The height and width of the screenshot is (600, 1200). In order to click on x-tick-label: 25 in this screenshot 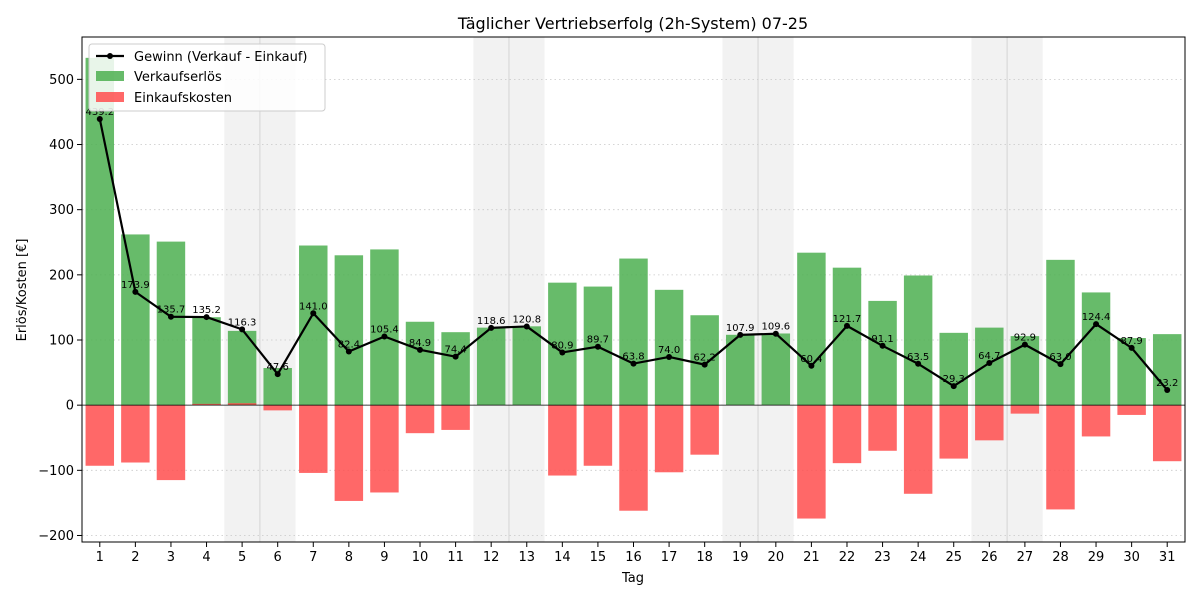, I will do `click(953, 557)`.